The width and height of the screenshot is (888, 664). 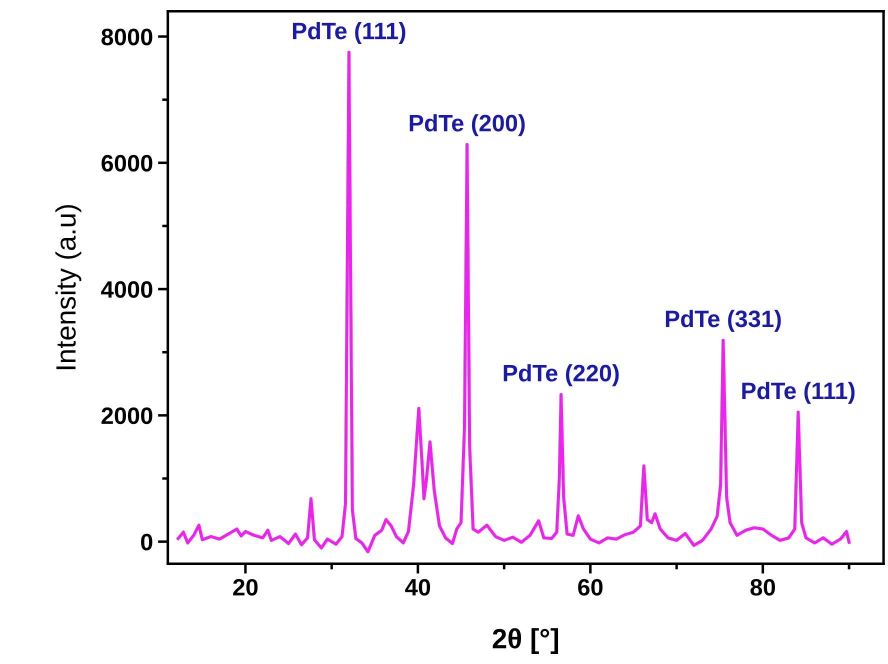 I want to click on y-tick-label: 6000, so click(x=127, y=163).